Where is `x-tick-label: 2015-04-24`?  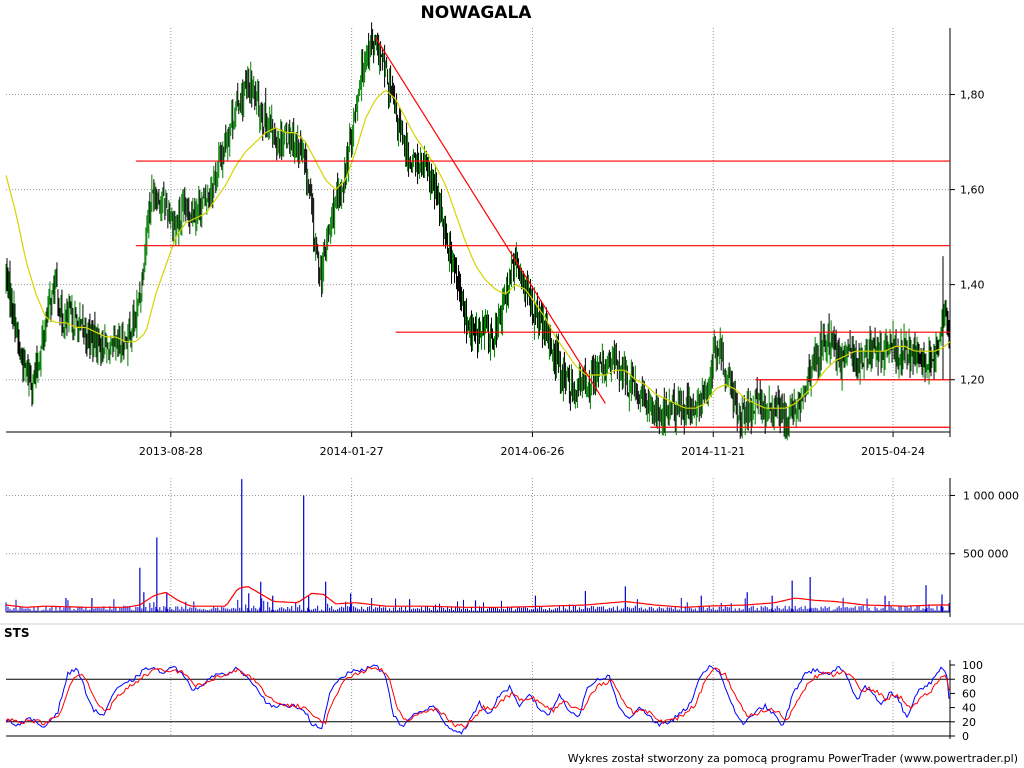 x-tick-label: 2015-04-24 is located at coordinates (893, 451).